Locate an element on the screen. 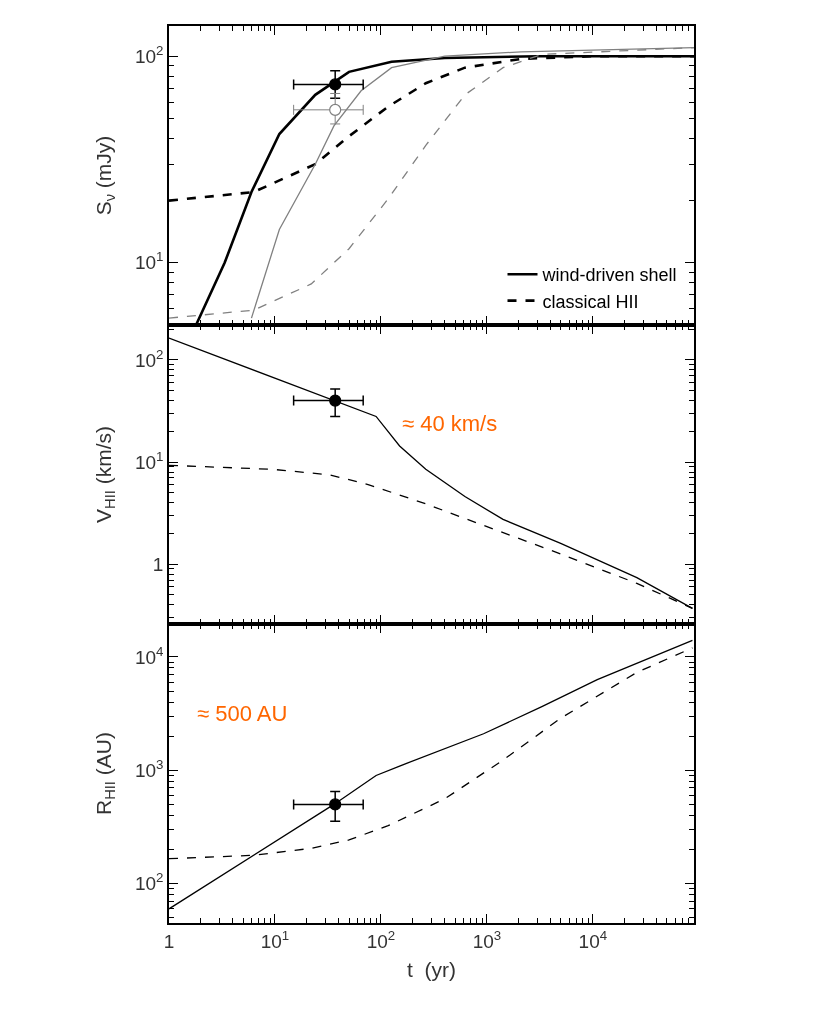  x-tick-label: 10$^{4}$ is located at coordinates (593, 939).